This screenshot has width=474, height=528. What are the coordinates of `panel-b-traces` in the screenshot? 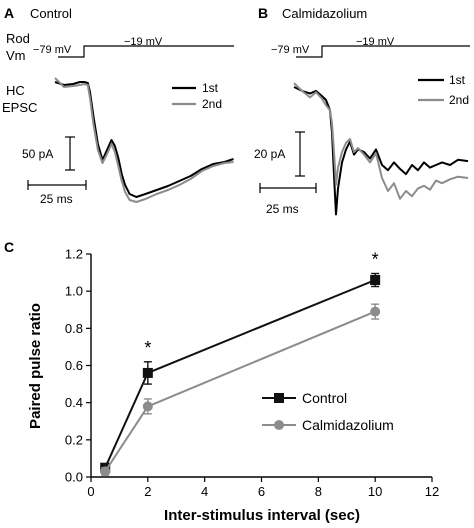 It's located at (381, 149).